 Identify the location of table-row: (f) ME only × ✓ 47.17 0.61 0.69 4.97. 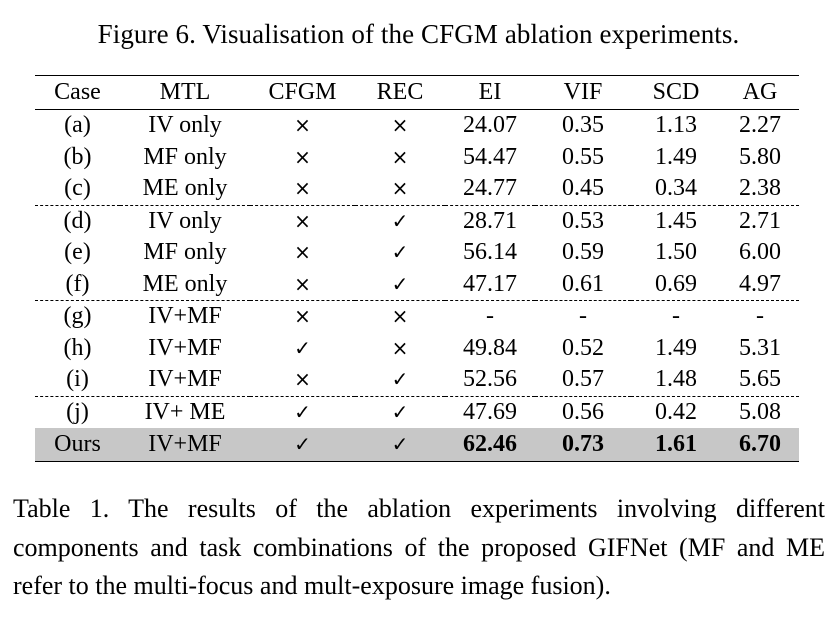
(417, 284).